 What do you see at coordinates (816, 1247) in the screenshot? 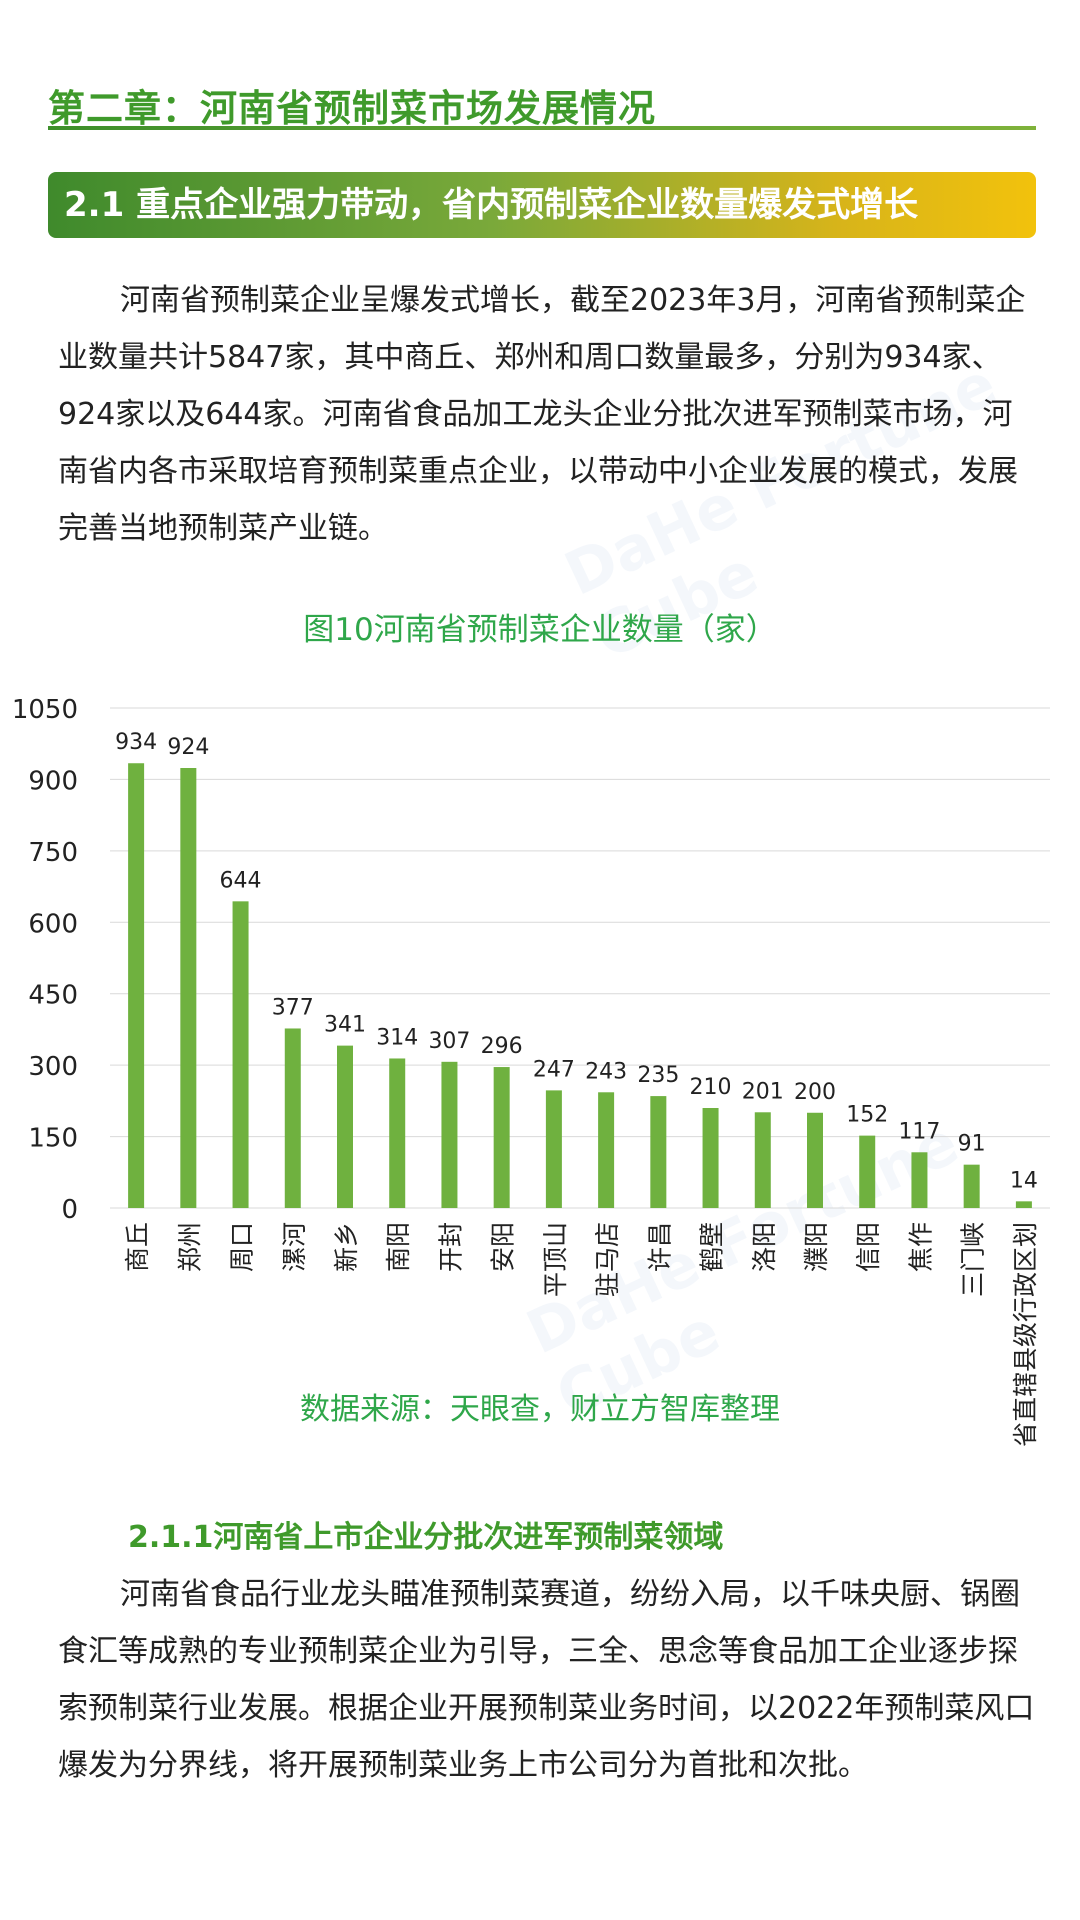
I see `x-tick-label: 濮阳` at bounding box center [816, 1247].